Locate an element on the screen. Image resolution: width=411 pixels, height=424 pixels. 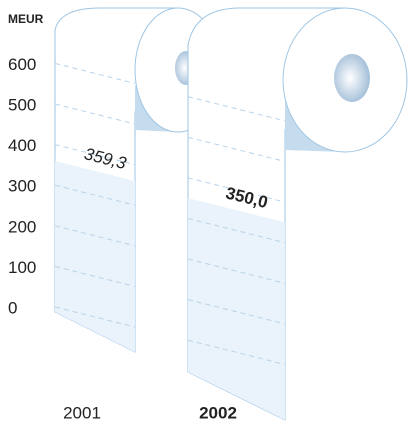
y-tick-label: 0 is located at coordinates (12, 307).